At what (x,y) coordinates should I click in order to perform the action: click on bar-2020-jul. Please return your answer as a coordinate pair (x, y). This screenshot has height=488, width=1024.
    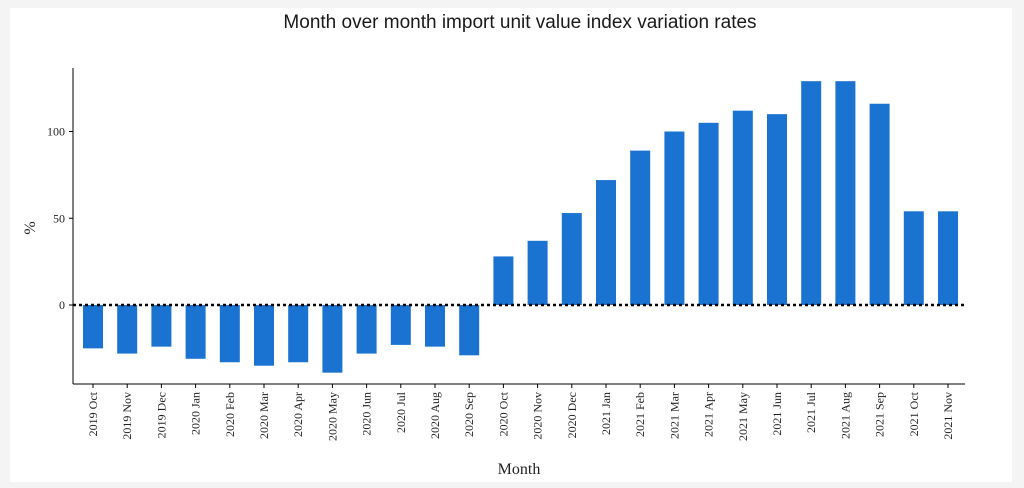
    Looking at the image, I should click on (400, 325).